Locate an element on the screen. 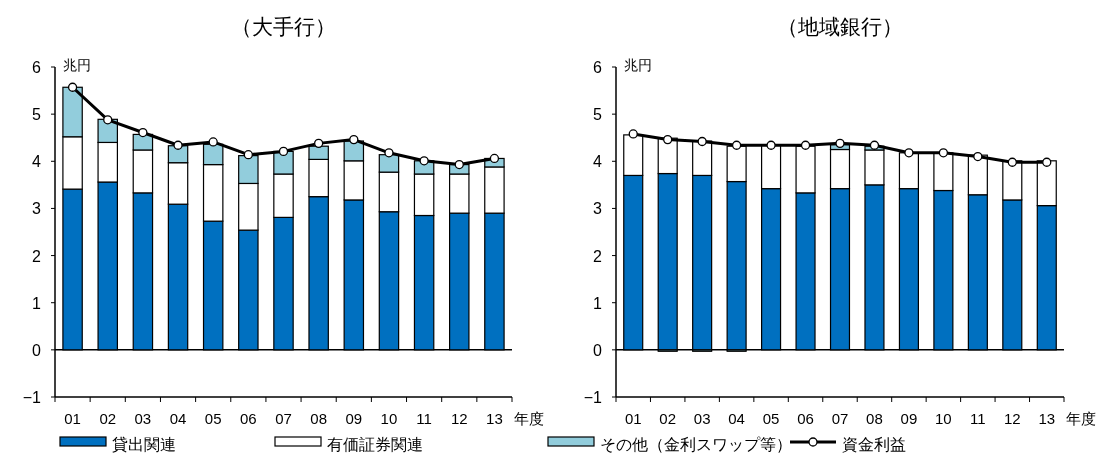 Image resolution: width=1097 pixels, height=459 pixels. legend-label: 有価証券関連 is located at coordinates (375, 444).